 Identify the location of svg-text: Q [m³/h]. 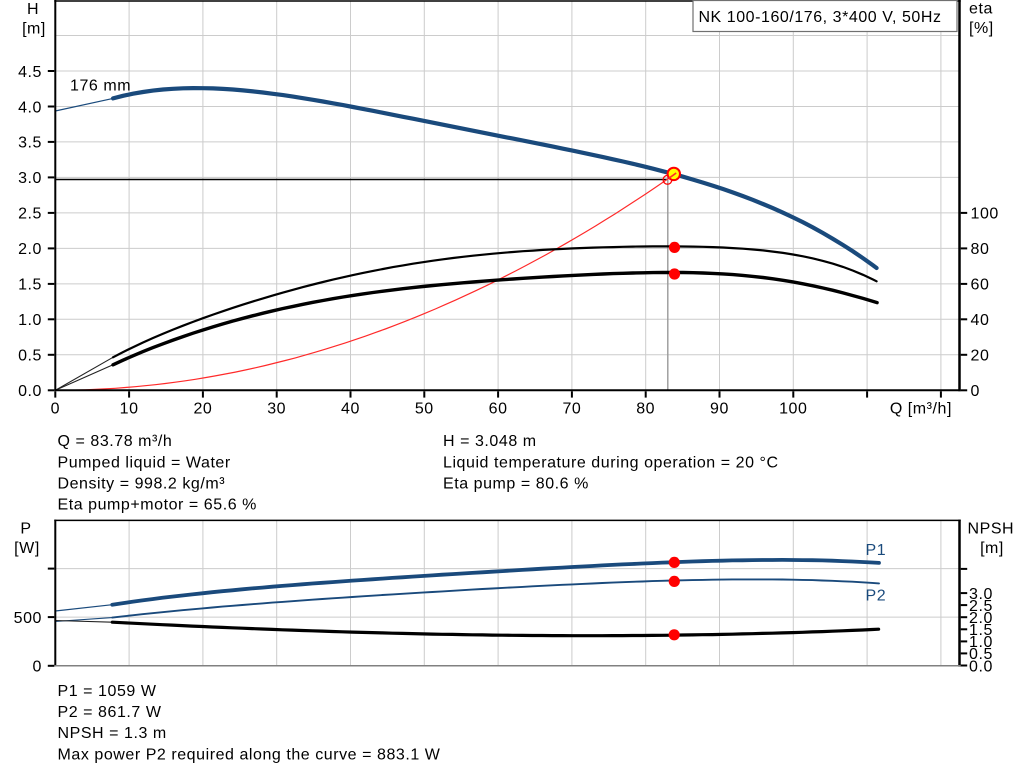
(921, 408).